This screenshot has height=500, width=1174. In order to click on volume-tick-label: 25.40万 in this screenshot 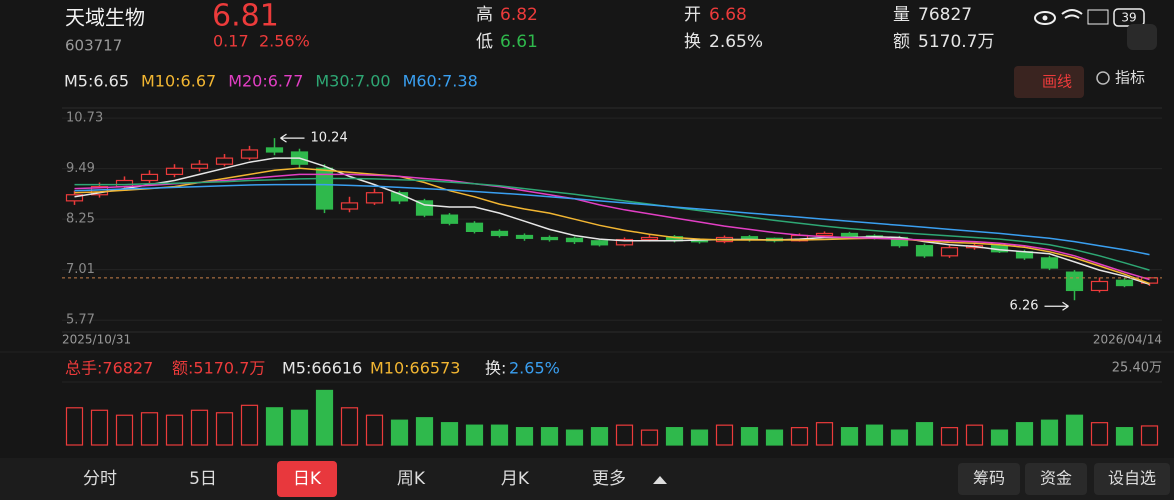, I will do `click(1137, 368)`.